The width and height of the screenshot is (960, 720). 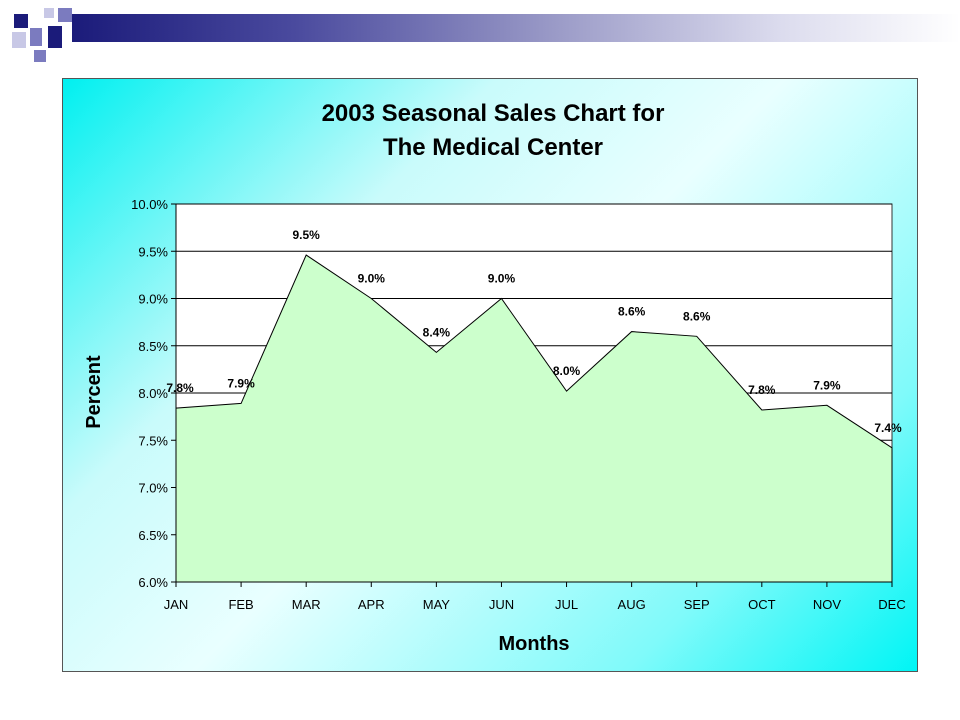 What do you see at coordinates (697, 604) in the screenshot?
I see `x-tick-label: SEP` at bounding box center [697, 604].